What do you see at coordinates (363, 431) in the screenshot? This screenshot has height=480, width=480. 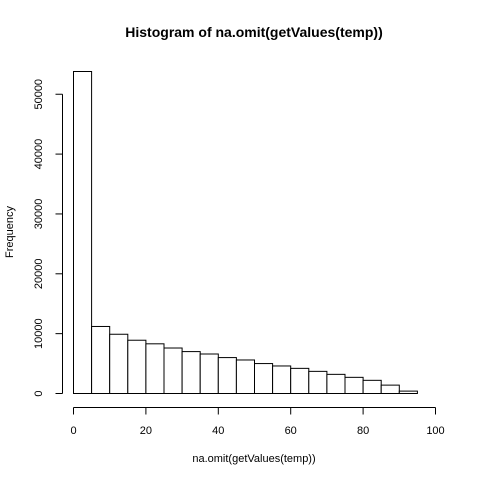 I see `x-tick-label: 80` at bounding box center [363, 431].